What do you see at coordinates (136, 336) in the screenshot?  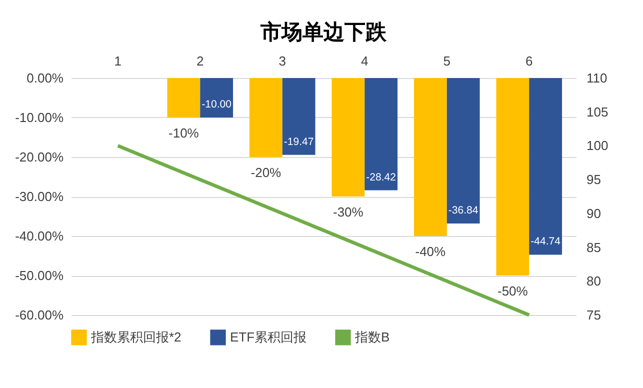 I see `legend-label: 指数累积回报*2` at bounding box center [136, 336].